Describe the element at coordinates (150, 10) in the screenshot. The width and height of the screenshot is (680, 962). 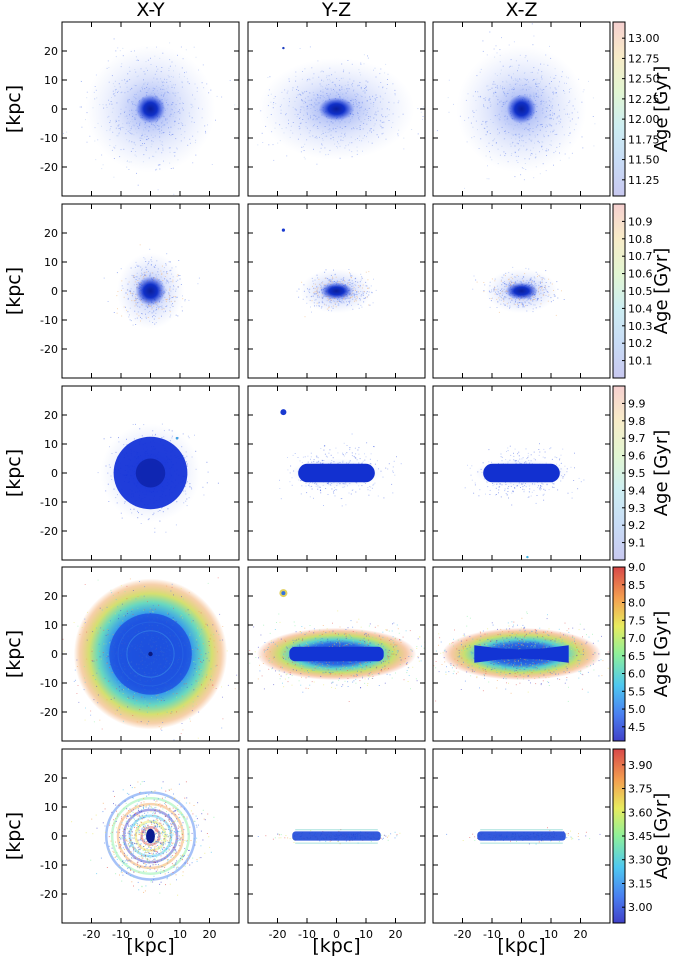
I see `column-title-1: X-Y` at that location.